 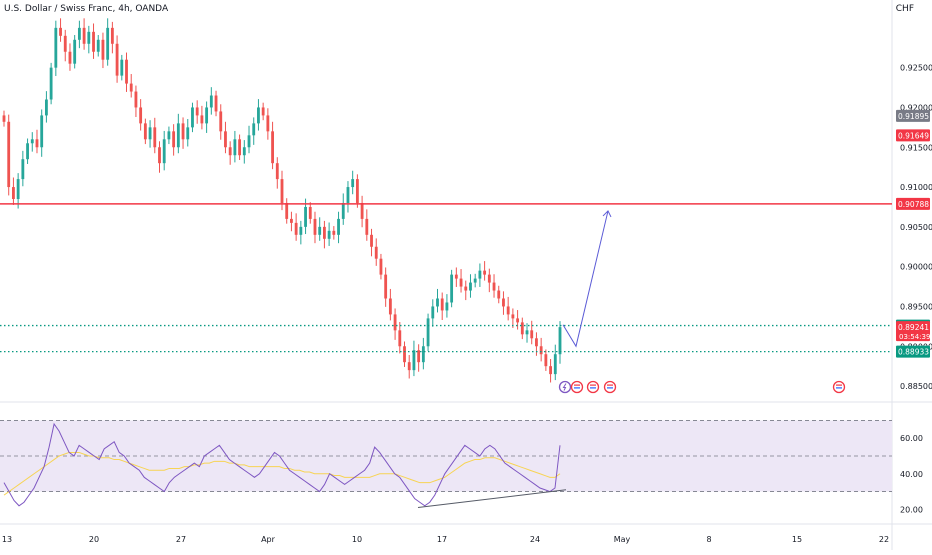 What do you see at coordinates (916, 306) in the screenshot?
I see `price-tick-label: 0.89500` at bounding box center [916, 306].